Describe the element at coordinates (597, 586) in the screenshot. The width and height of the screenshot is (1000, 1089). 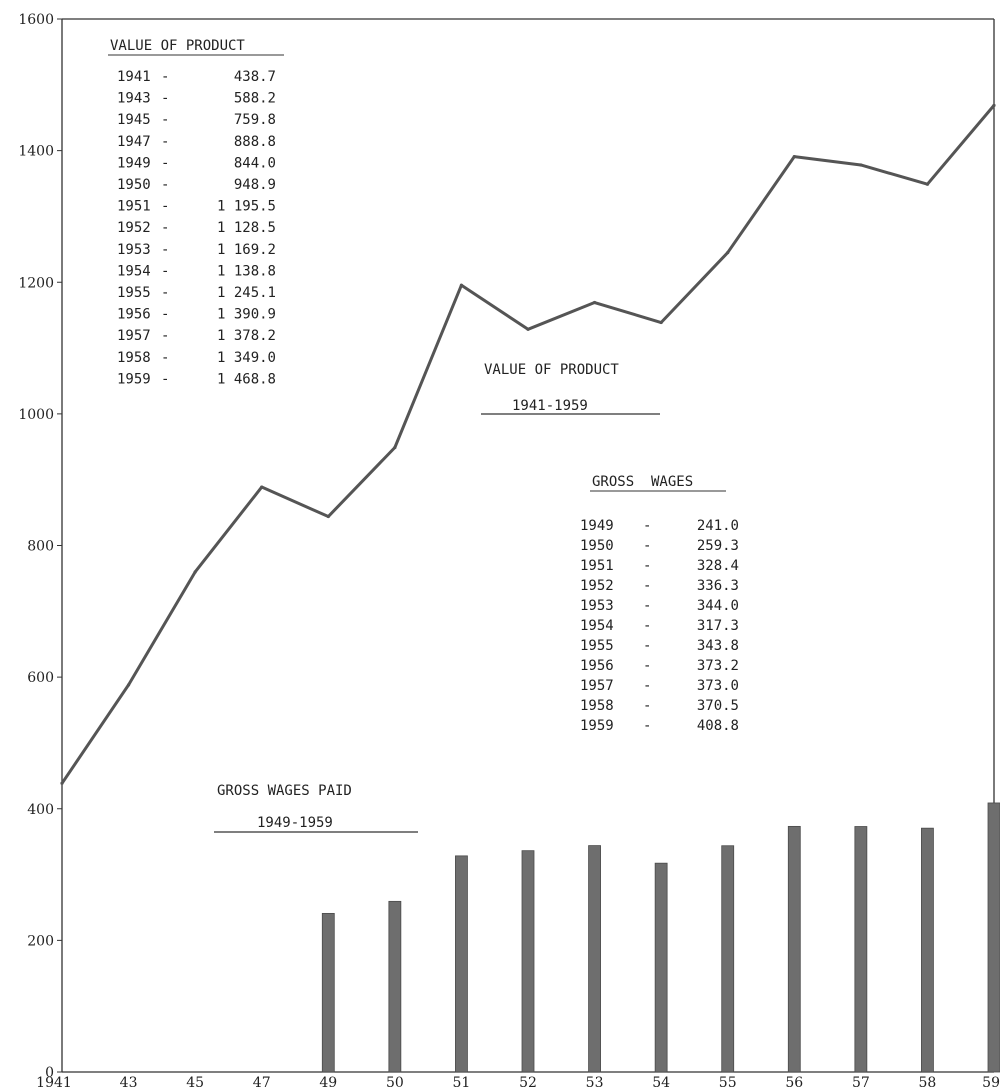
I see `wages-table-year: 1952` at that location.